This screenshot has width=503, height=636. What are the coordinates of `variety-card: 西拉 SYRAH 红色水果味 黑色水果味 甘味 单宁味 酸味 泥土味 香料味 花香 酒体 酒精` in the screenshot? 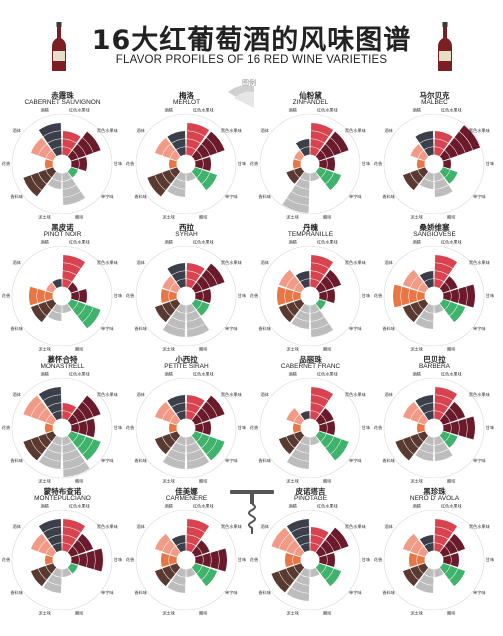 It's located at (186, 297).